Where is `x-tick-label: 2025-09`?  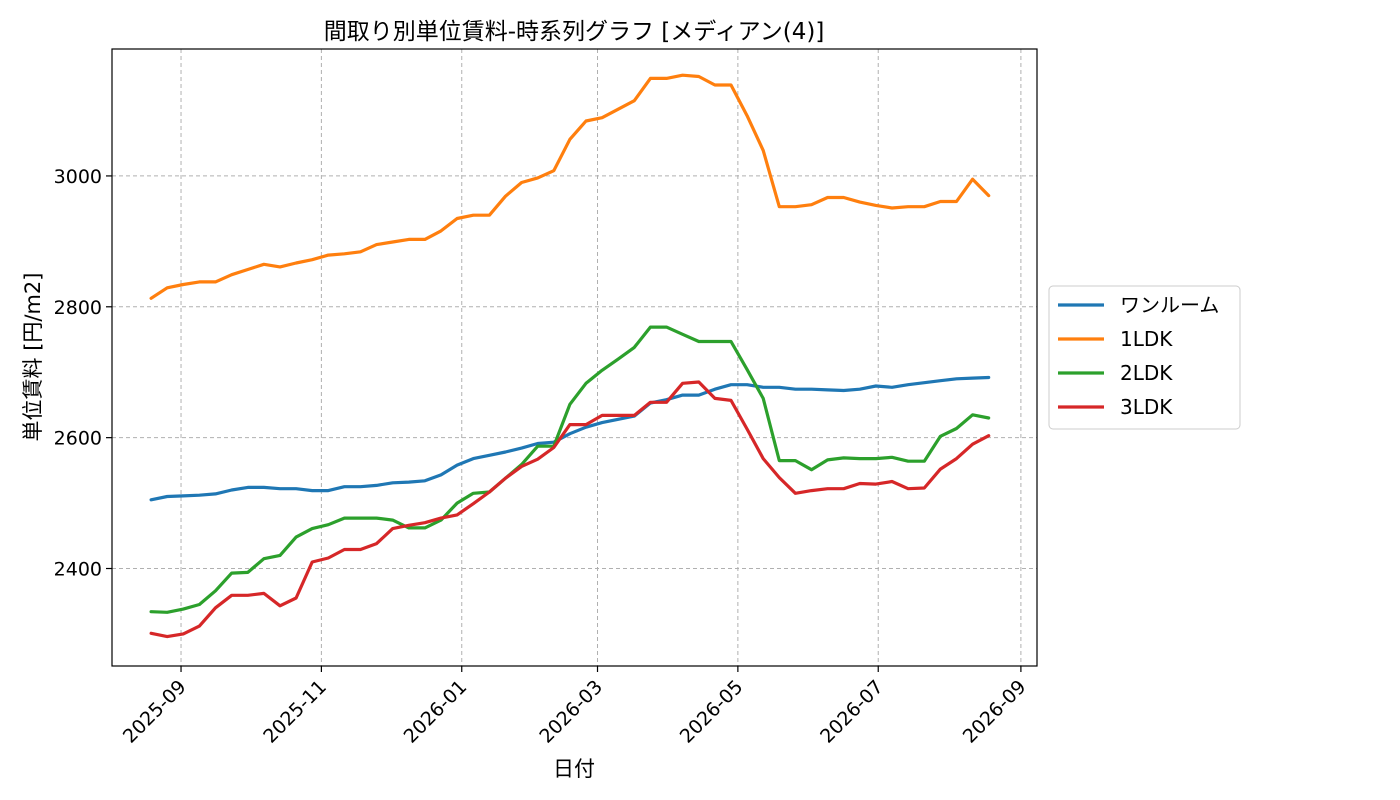 x-tick-label: 2025-09 is located at coordinates (155, 712).